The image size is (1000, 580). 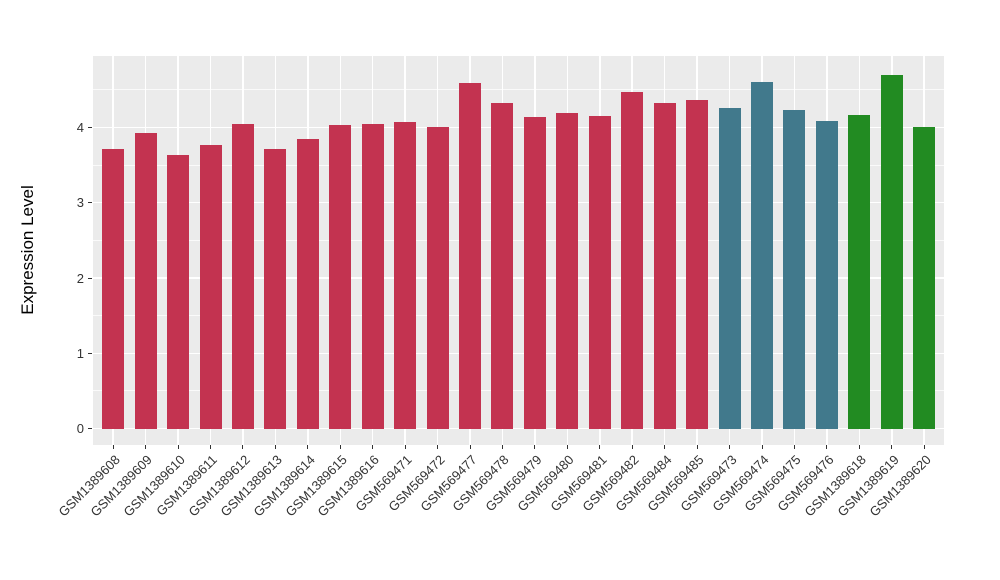 What do you see at coordinates (80, 353) in the screenshot?
I see `y-tick-label: 1` at bounding box center [80, 353].